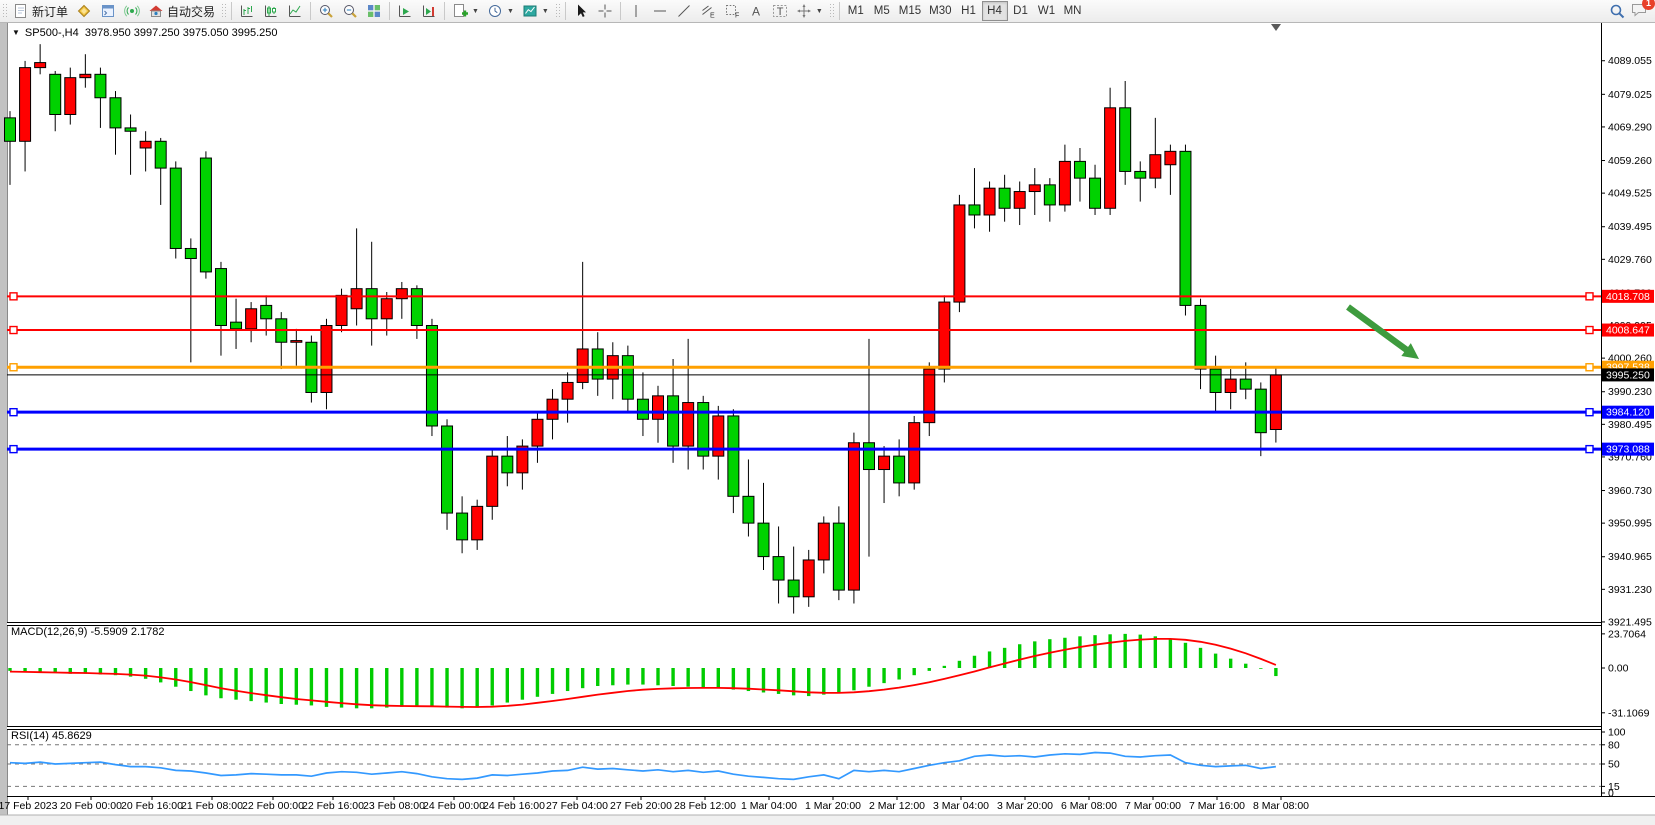  Describe the element at coordinates (20, 11) in the screenshot. I see `new-order-icon` at that location.